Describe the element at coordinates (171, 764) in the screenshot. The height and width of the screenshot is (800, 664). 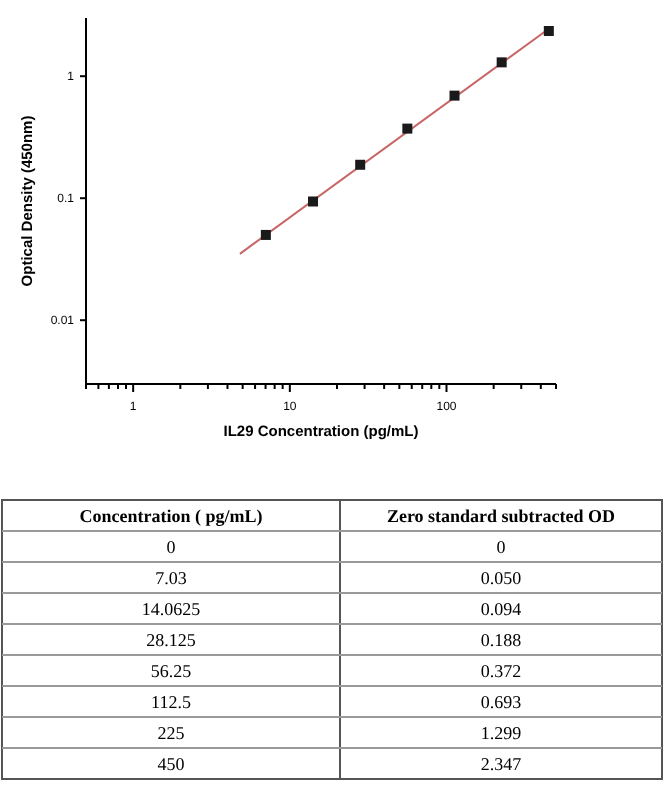
I see `text: 450` at that location.